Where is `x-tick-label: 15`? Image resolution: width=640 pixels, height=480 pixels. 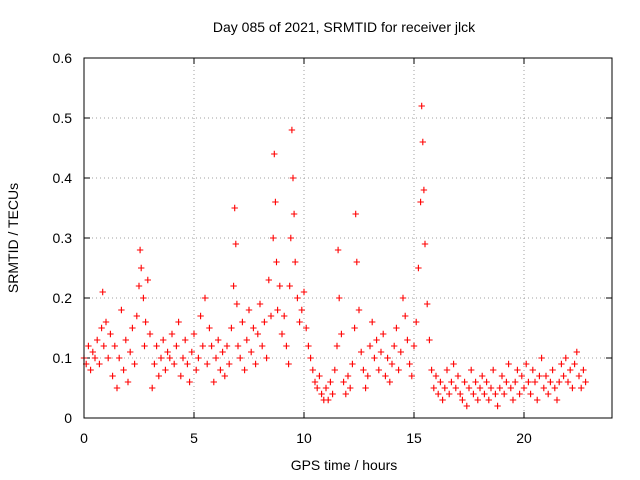 x-tick-label: 15 is located at coordinates (414, 438).